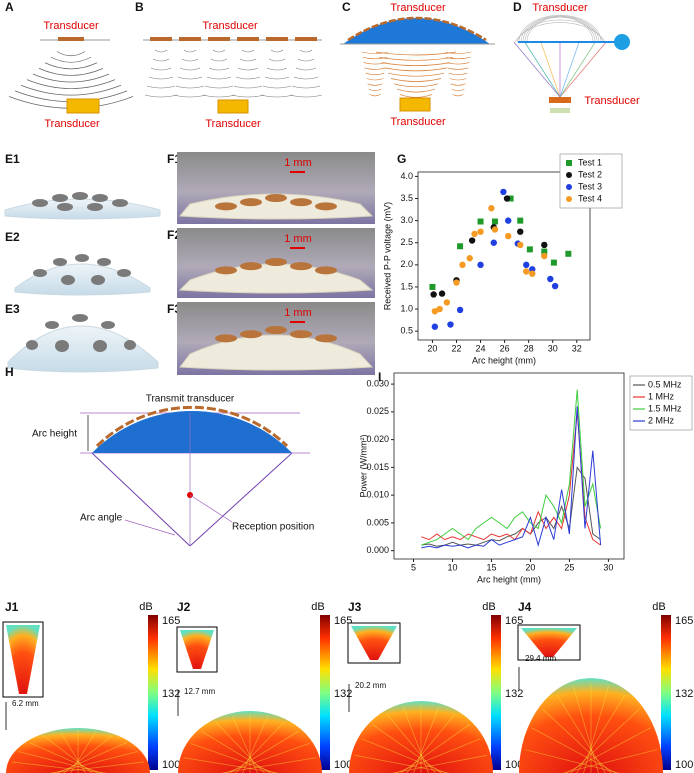 Image resolution: width=694 pixels, height=773 pixels. What do you see at coordinates (684, 765) in the screenshot?
I see `colorbar-tick-label: 100` at bounding box center [684, 765].